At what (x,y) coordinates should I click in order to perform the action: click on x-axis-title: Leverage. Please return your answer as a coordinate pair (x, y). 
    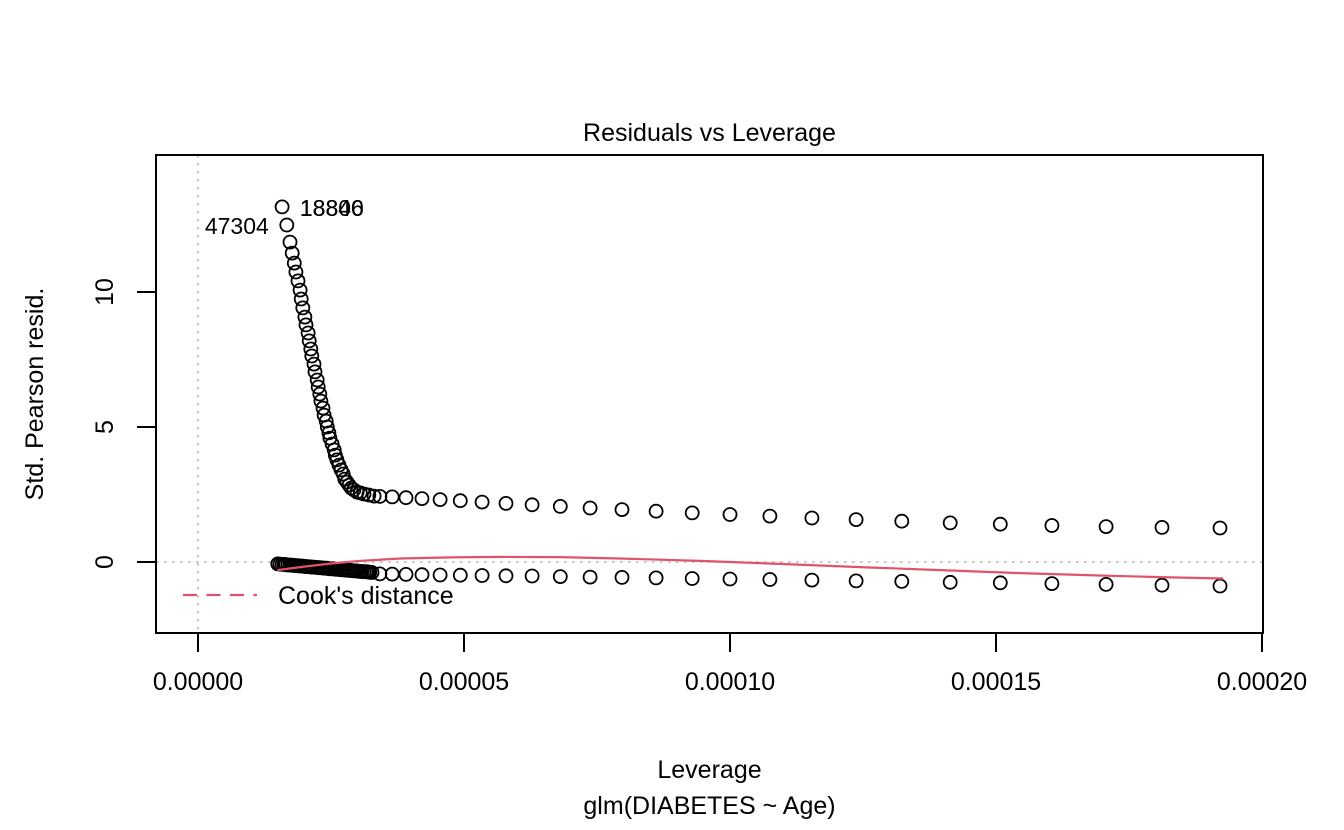
    Looking at the image, I should click on (709, 770).